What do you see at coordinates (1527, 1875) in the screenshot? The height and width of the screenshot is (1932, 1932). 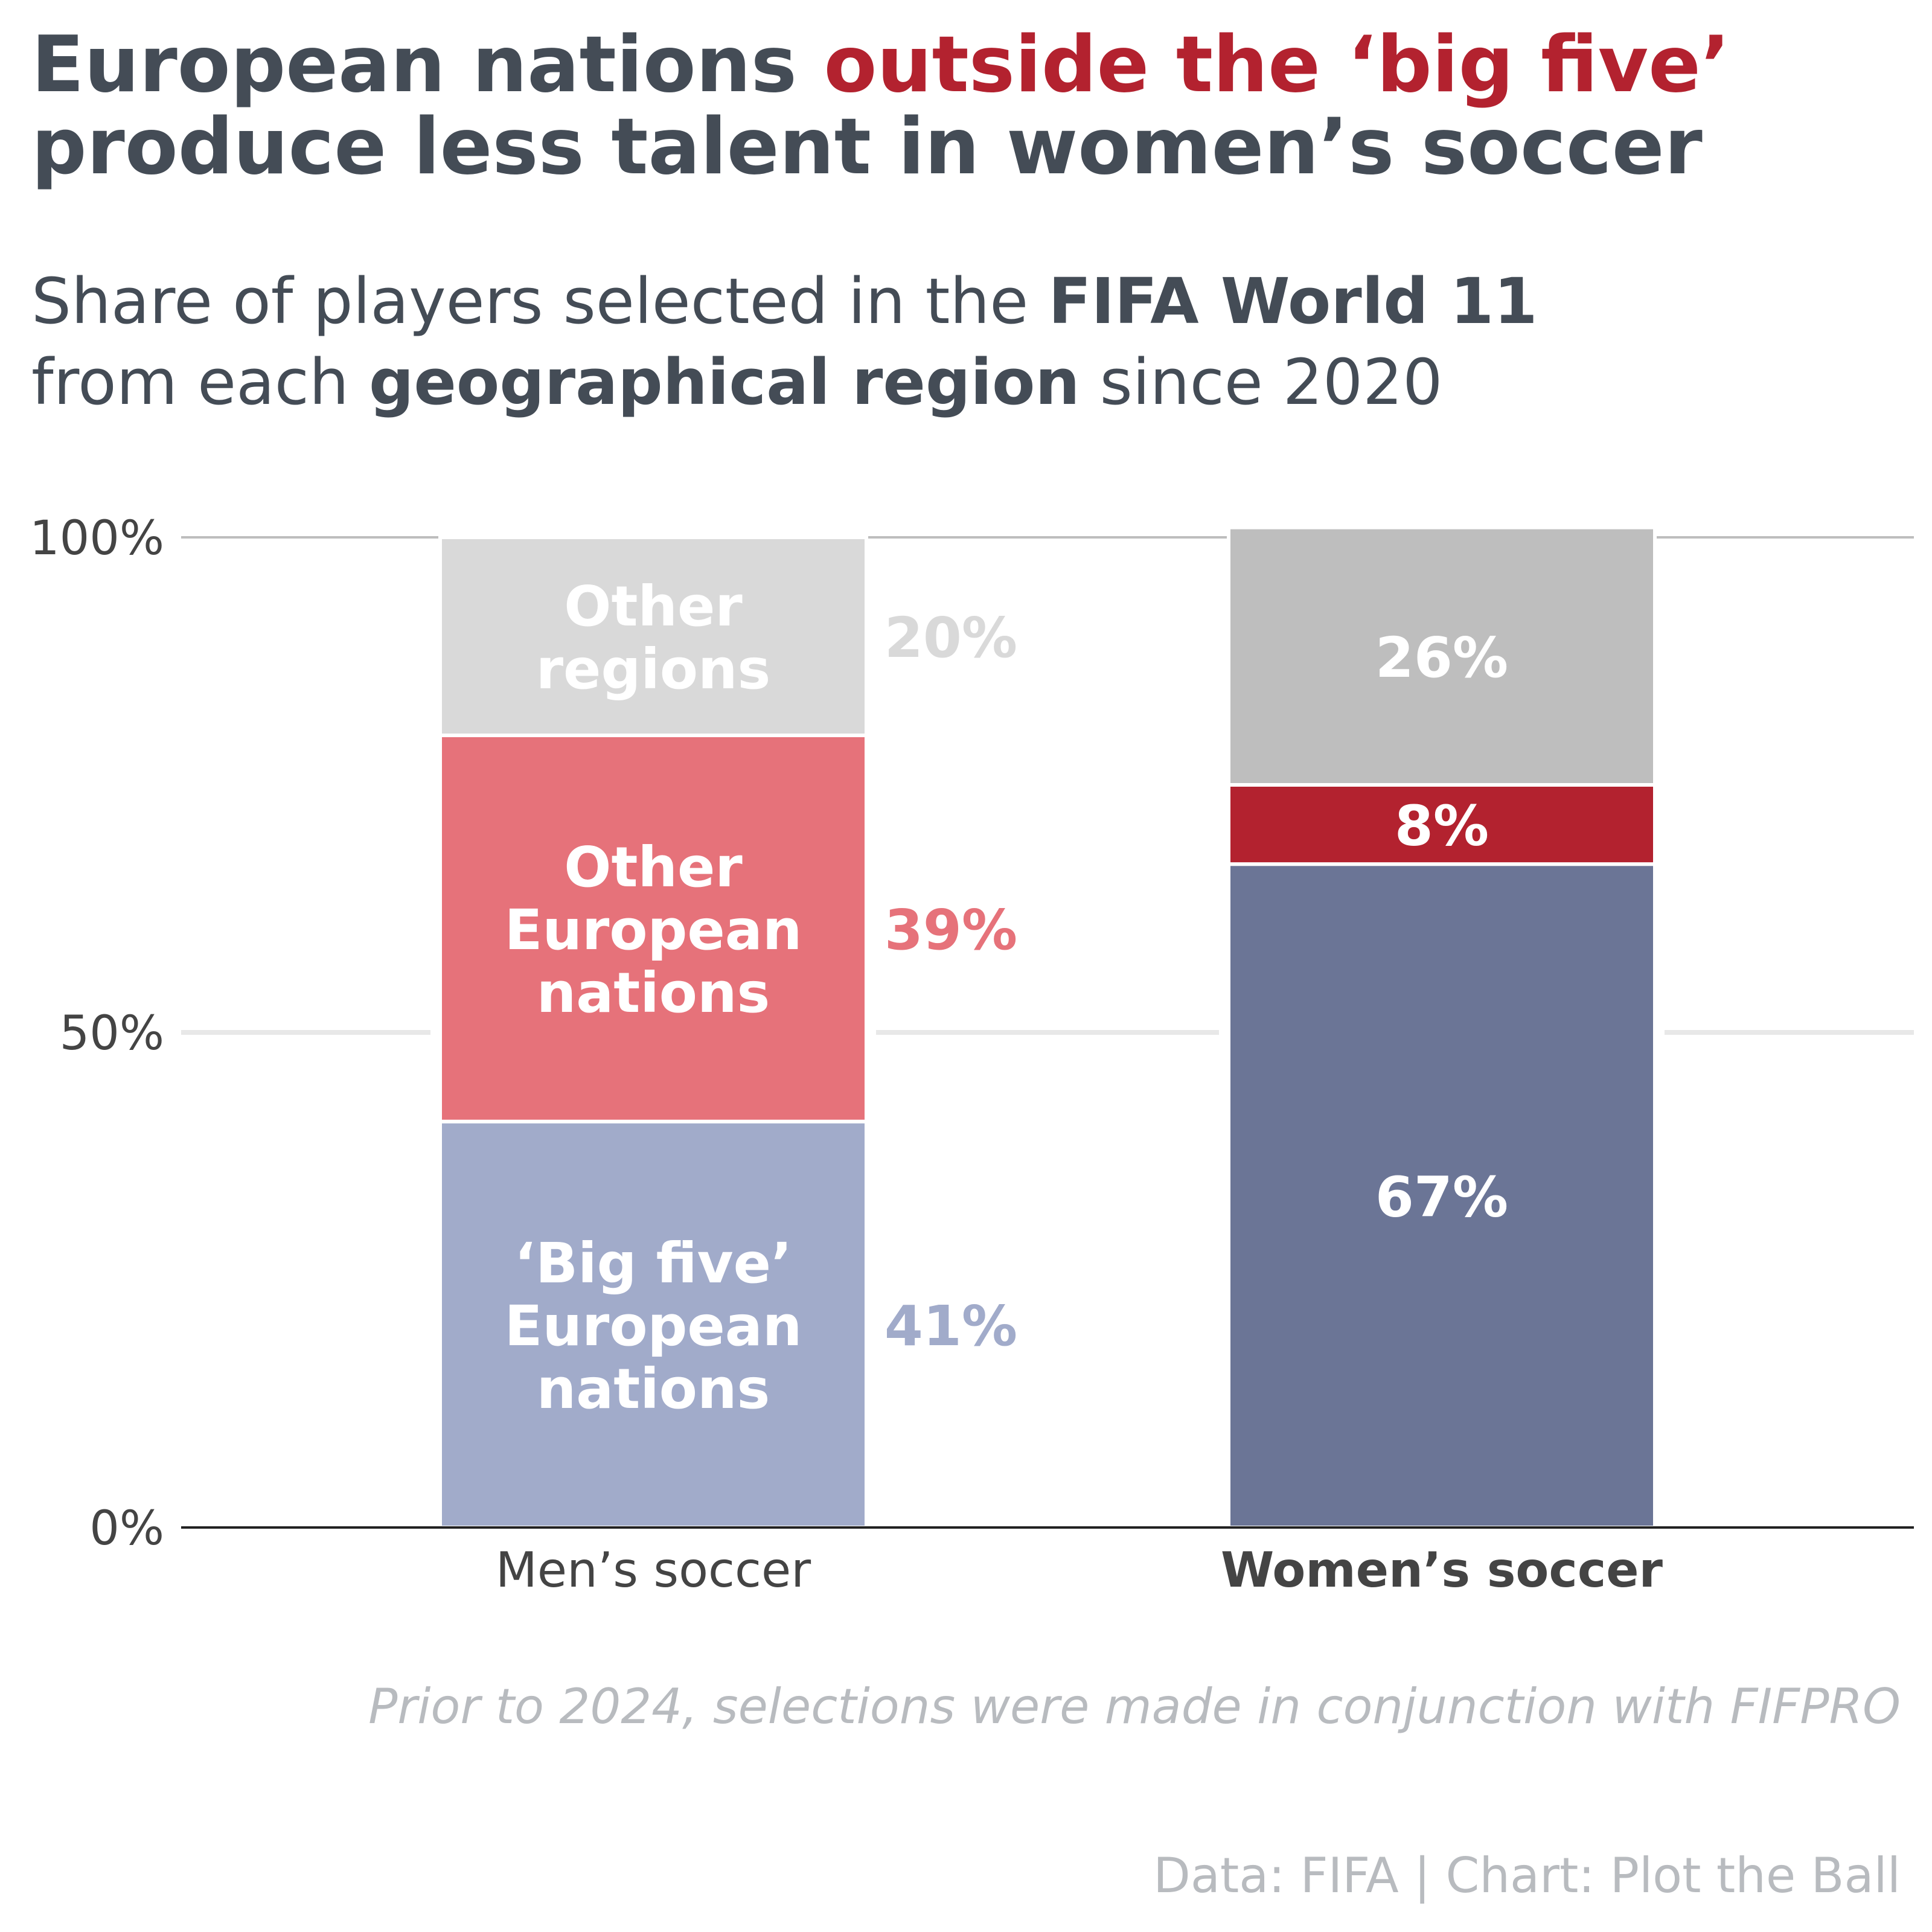 I see `chart-source: Data: FIFA | Chart: Plot the Ball` at bounding box center [1527, 1875].